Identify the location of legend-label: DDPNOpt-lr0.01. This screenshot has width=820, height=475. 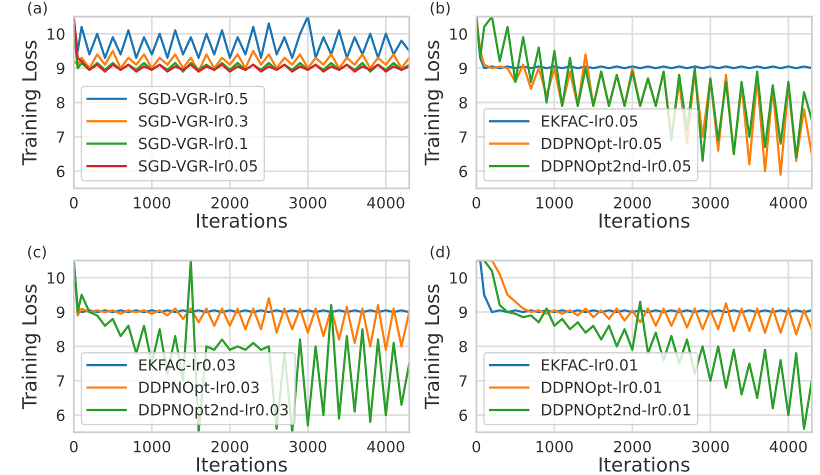
(602, 388).